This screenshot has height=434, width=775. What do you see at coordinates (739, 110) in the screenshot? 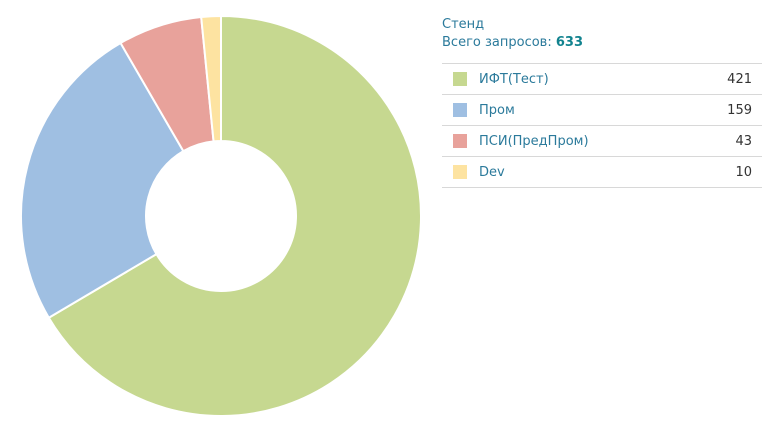
I see `legend-value: 159` at bounding box center [739, 110].